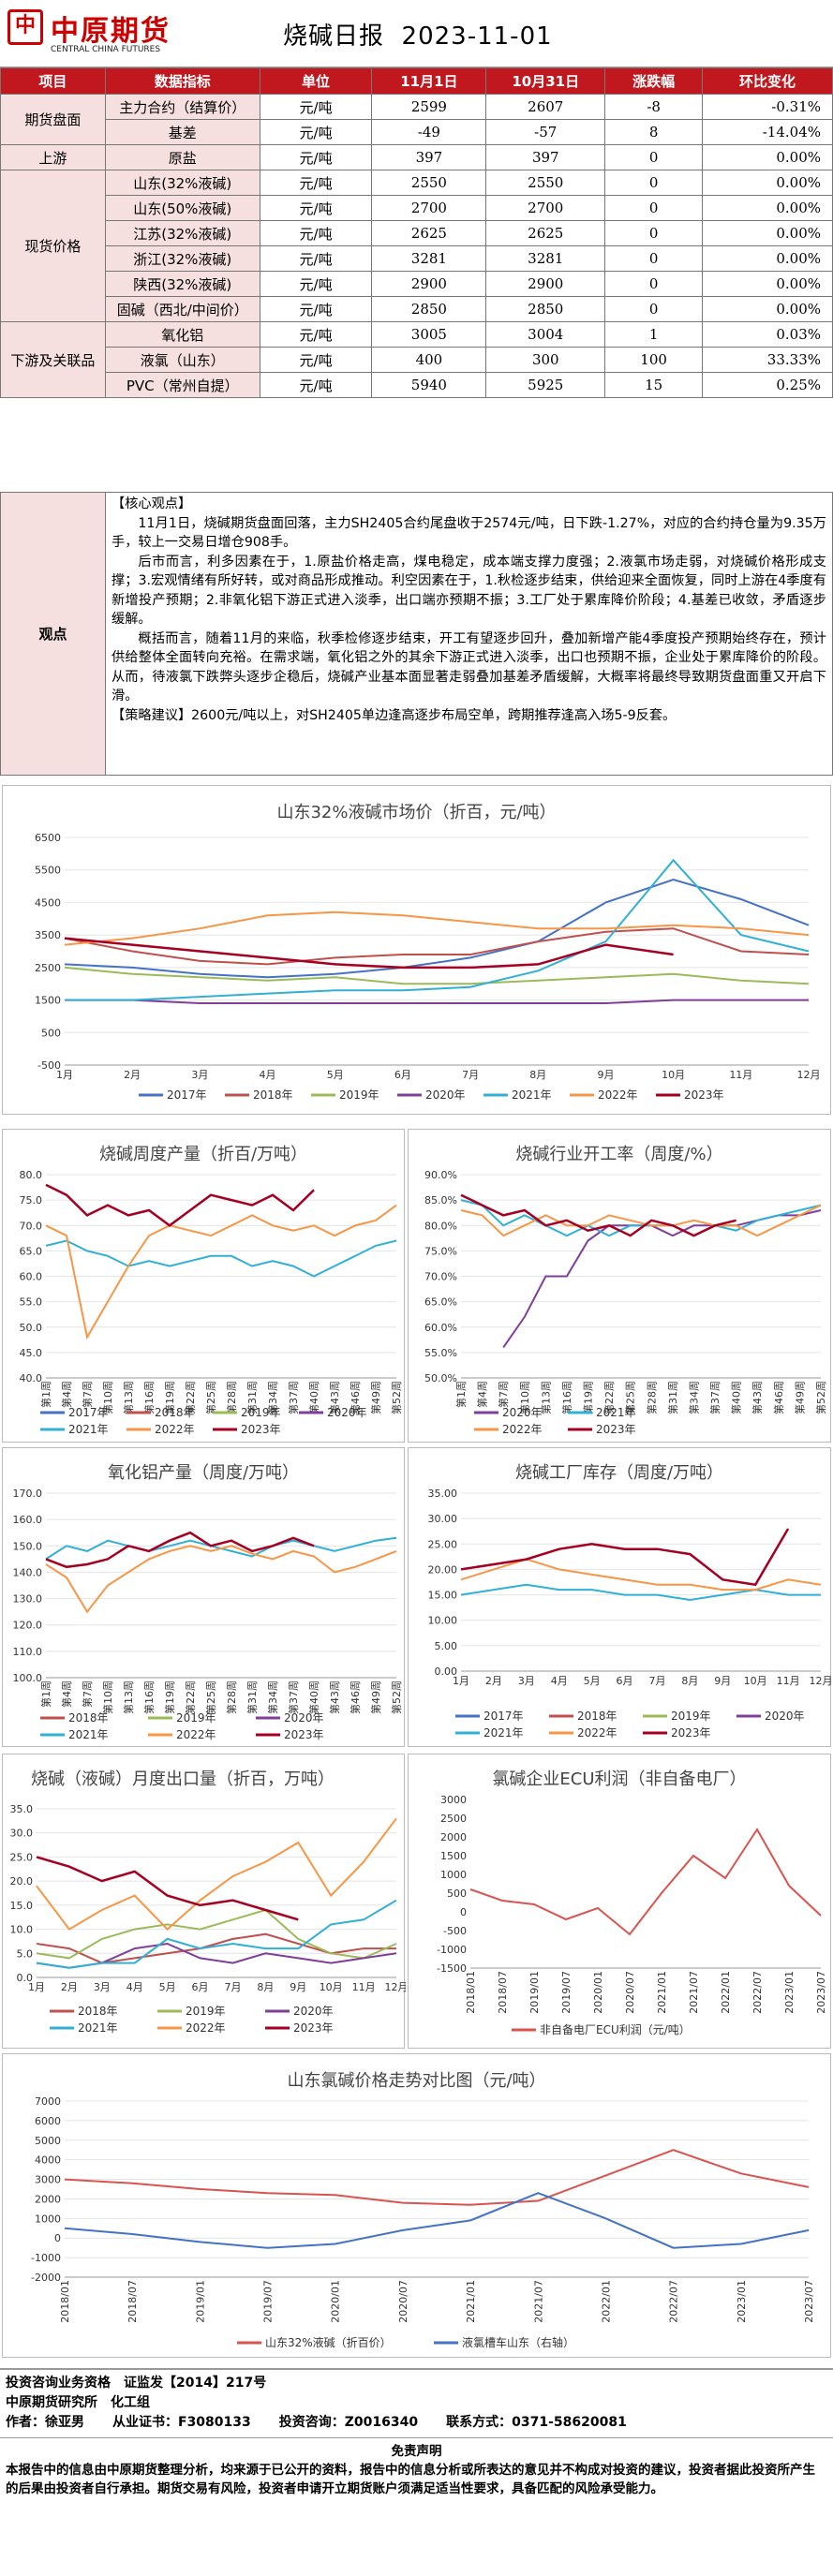 The width and height of the screenshot is (833, 2576). I want to click on x-tick-label: 2023/01, so click(742, 2302).